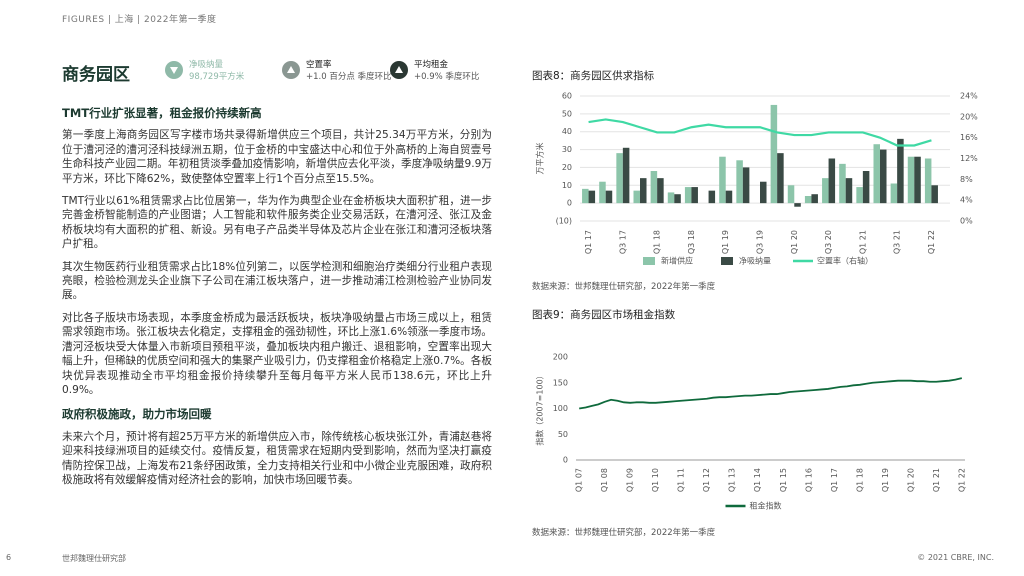 The width and height of the screenshot is (1024, 576). What do you see at coordinates (579, 480) in the screenshot?
I see `x-tick-label: Q1 07` at bounding box center [579, 480].